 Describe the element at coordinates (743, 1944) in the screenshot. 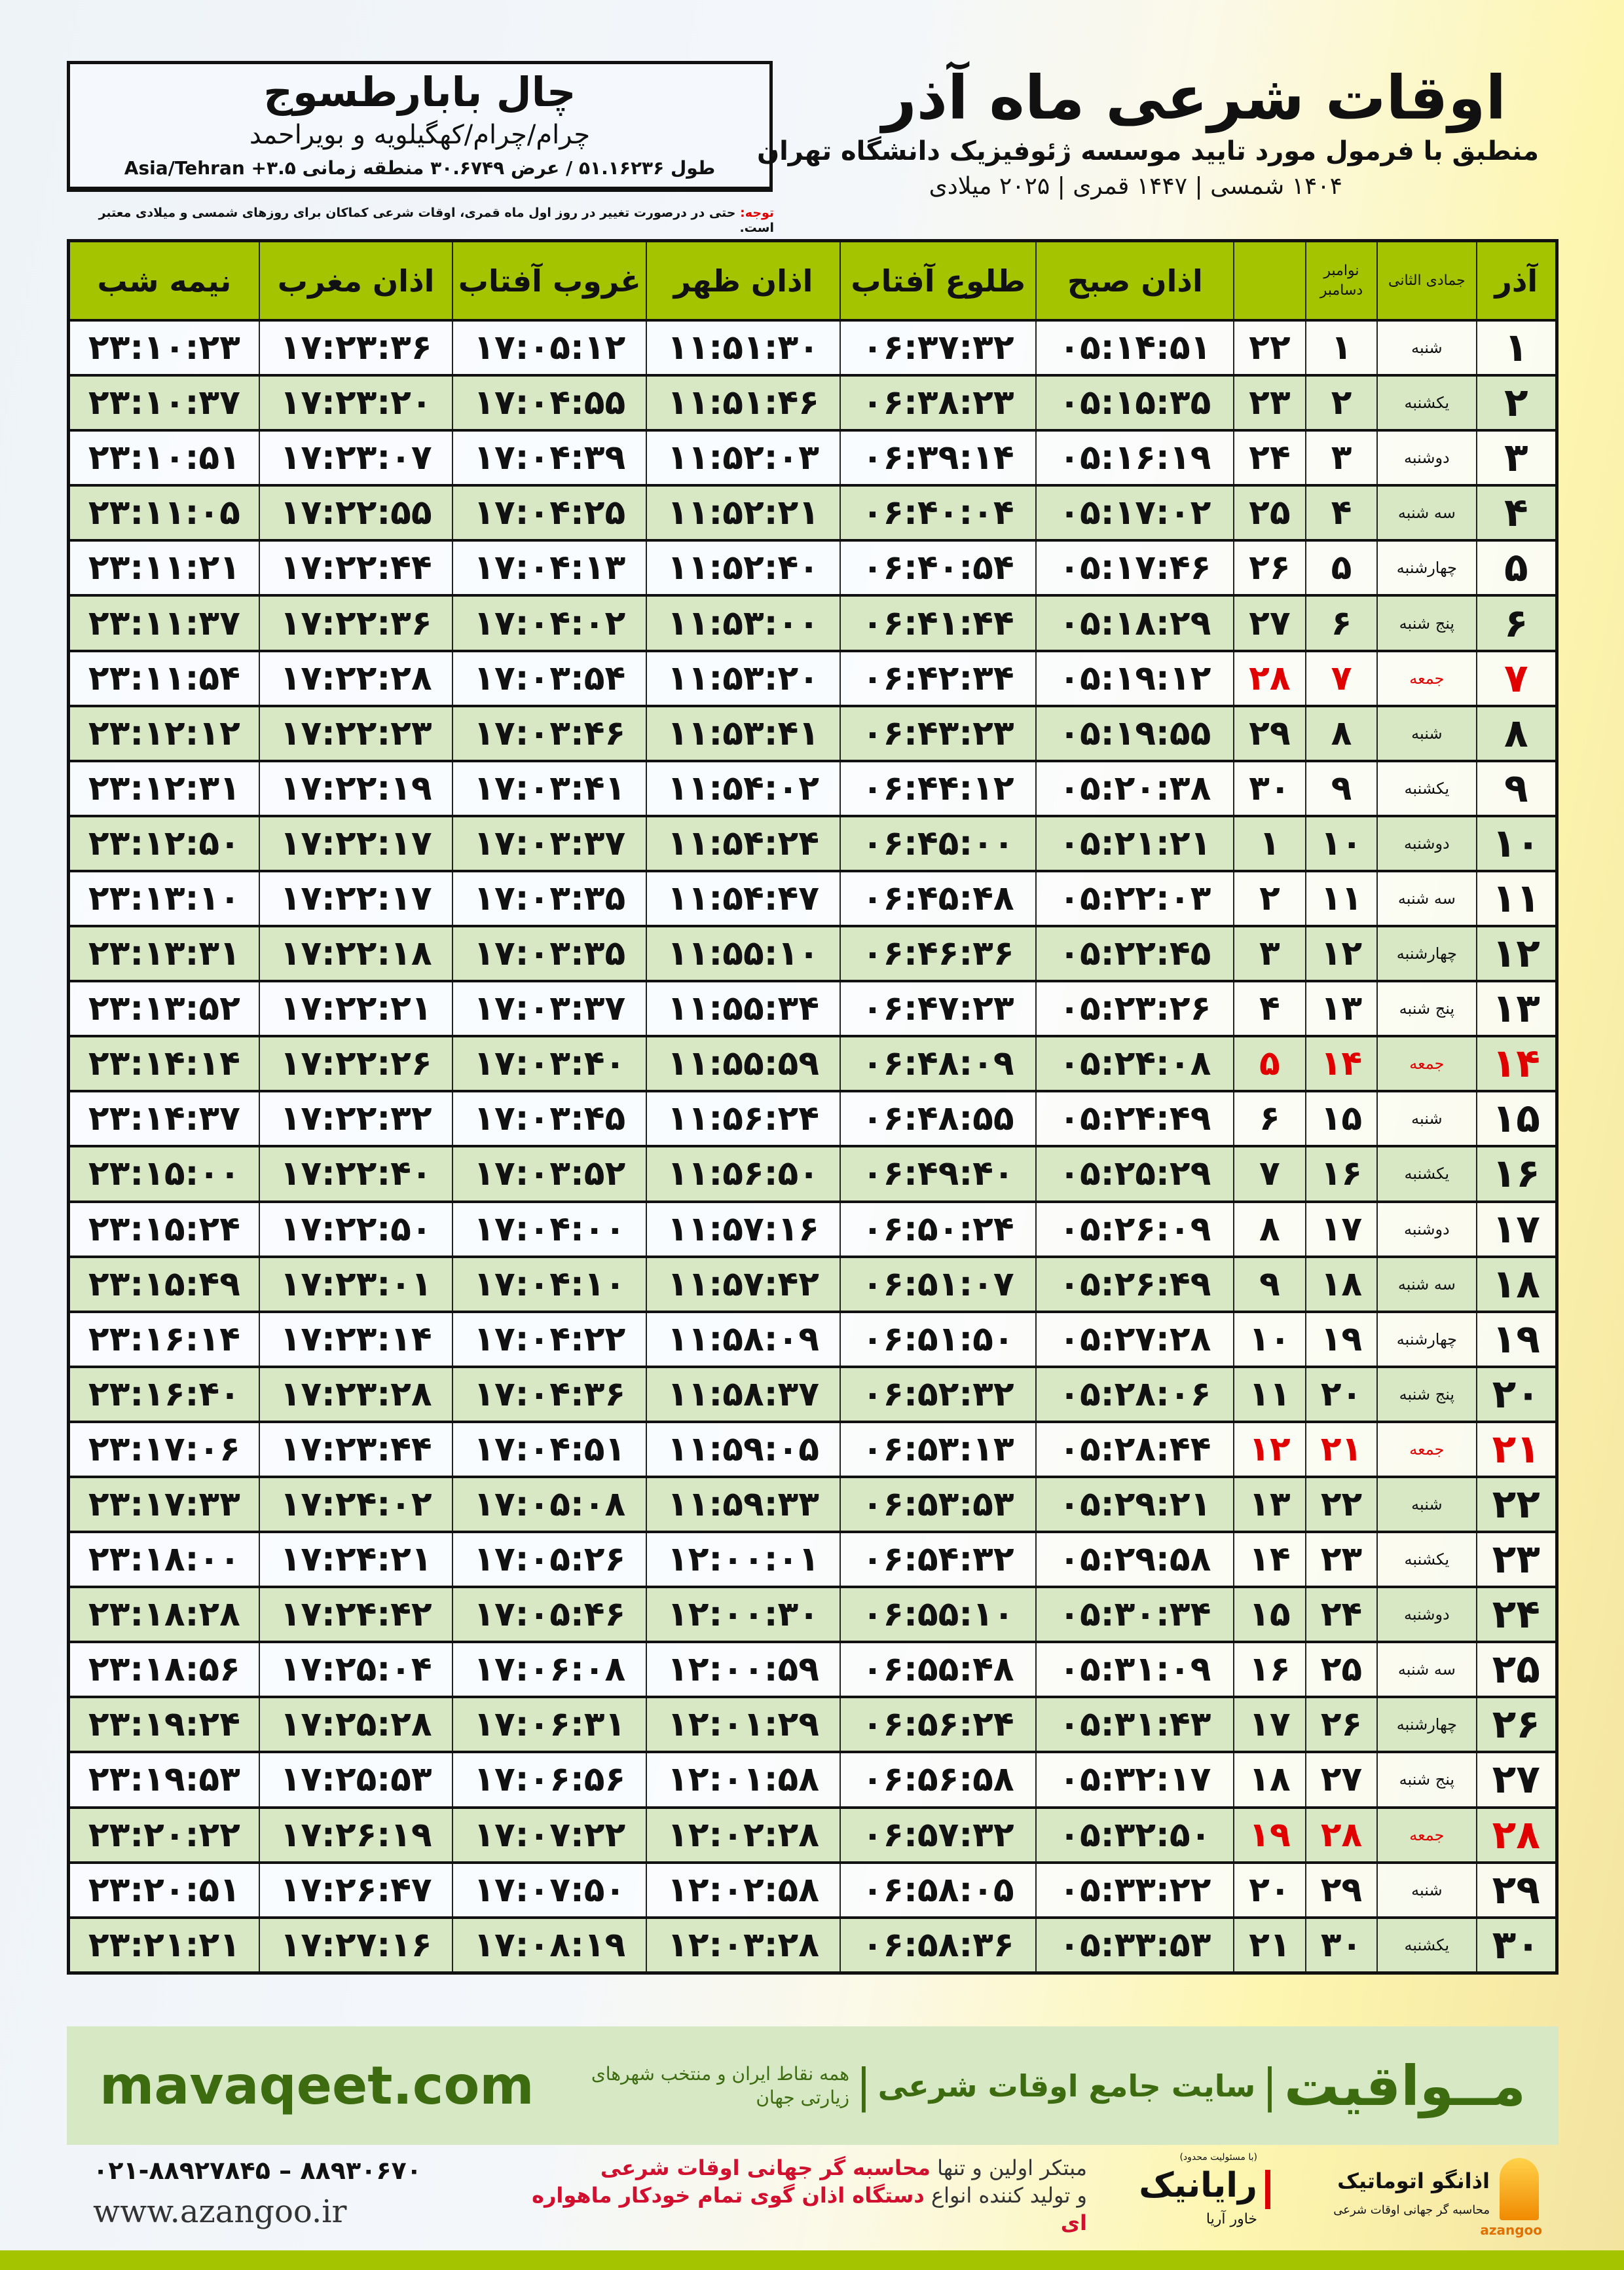

I see `dhuhr-time: ۱۲:۰۳:۲۸` at that location.